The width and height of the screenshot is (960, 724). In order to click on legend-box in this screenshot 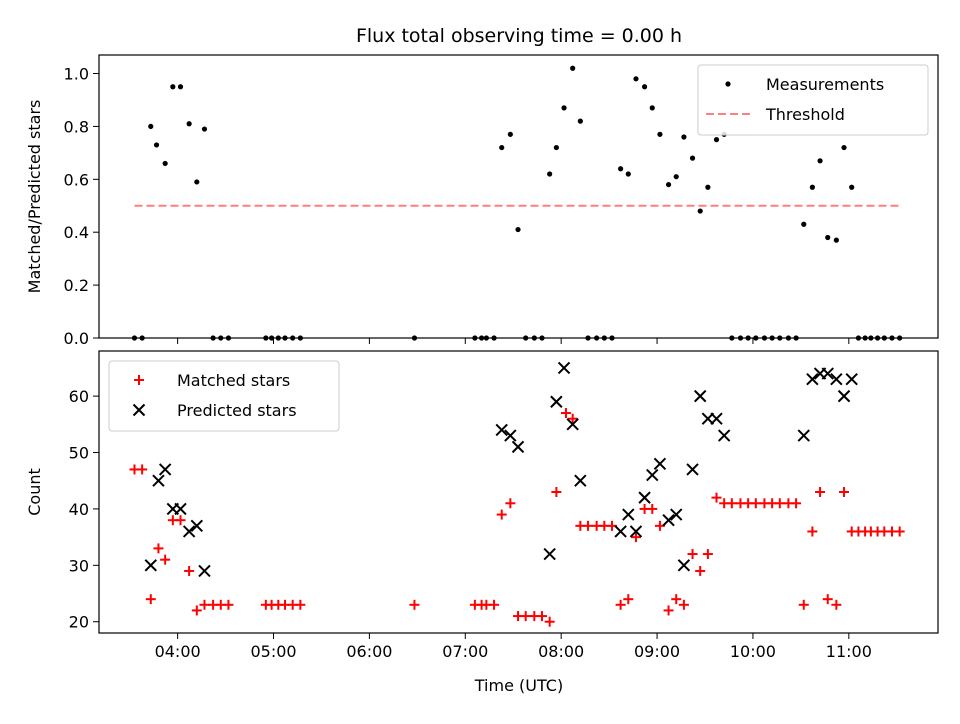, I will do `click(224, 396)`.